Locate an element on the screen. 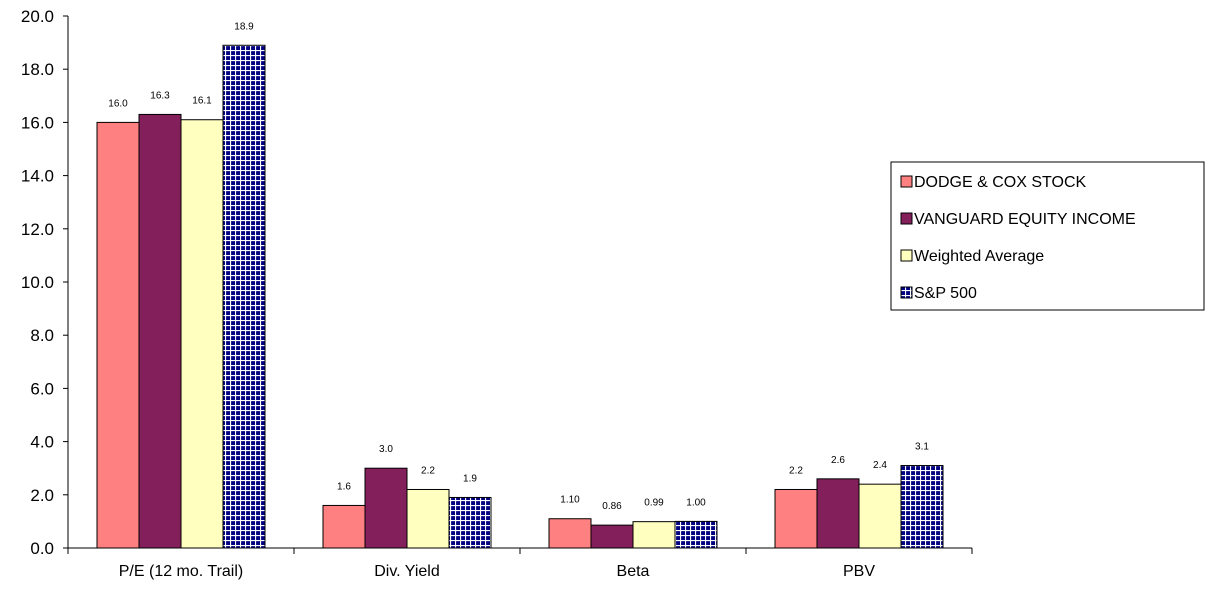  y-tick-label: 2.0 is located at coordinates (42, 495).